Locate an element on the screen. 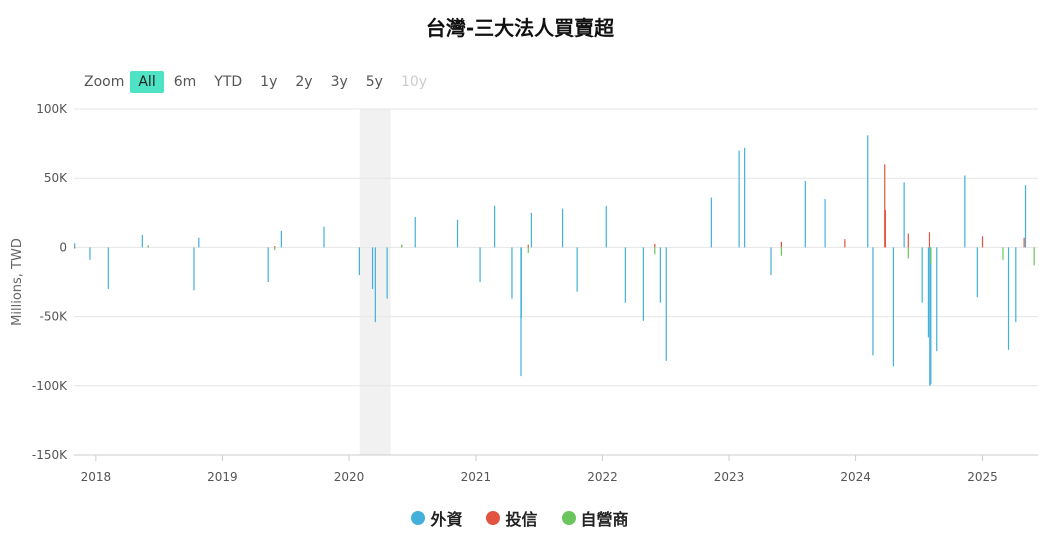  legend-label: 自營商 is located at coordinates (604, 519).